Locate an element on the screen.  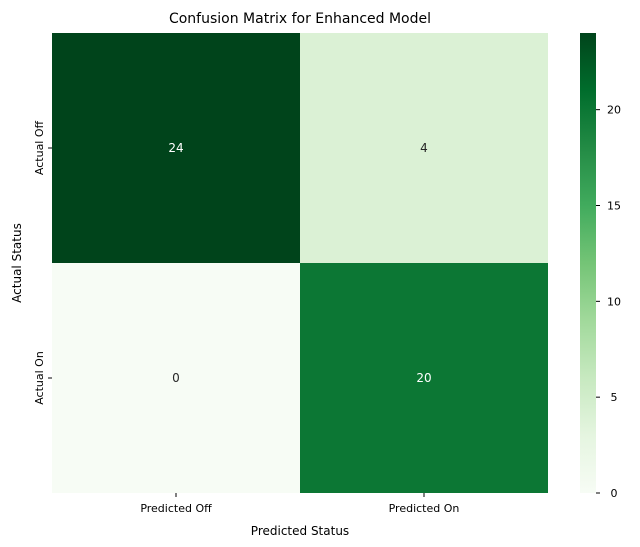
colorbar-tick-label: 10 is located at coordinates (614, 301).